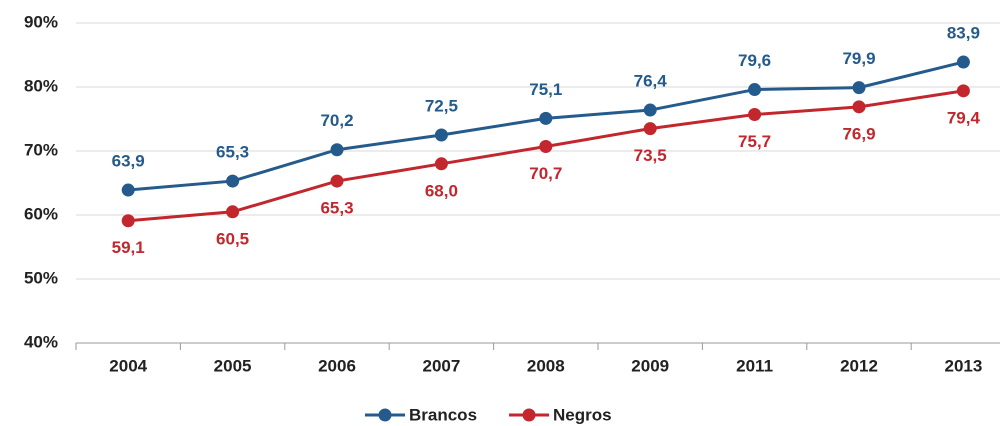 Image resolution: width=1003 pixels, height=426 pixels. What do you see at coordinates (964, 117) in the screenshot?
I see `data-label: 79,4` at bounding box center [964, 117].